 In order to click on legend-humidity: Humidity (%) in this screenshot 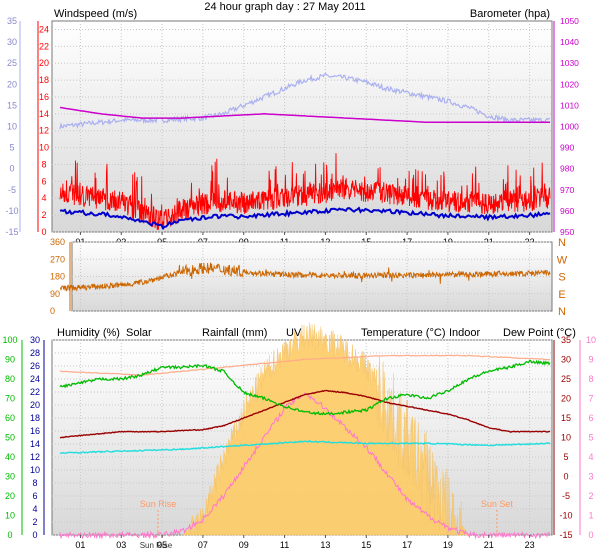, I will do `click(88, 333)`.